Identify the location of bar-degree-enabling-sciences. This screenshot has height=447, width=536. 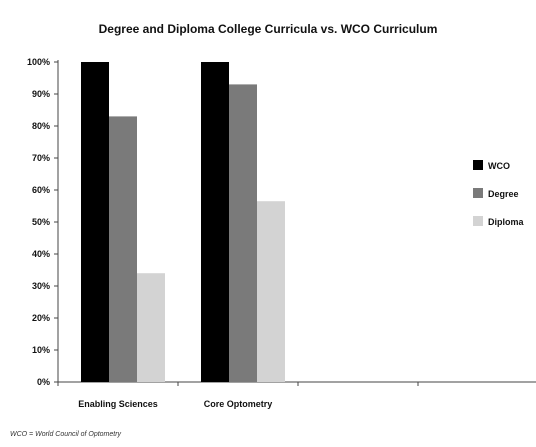
(123, 249).